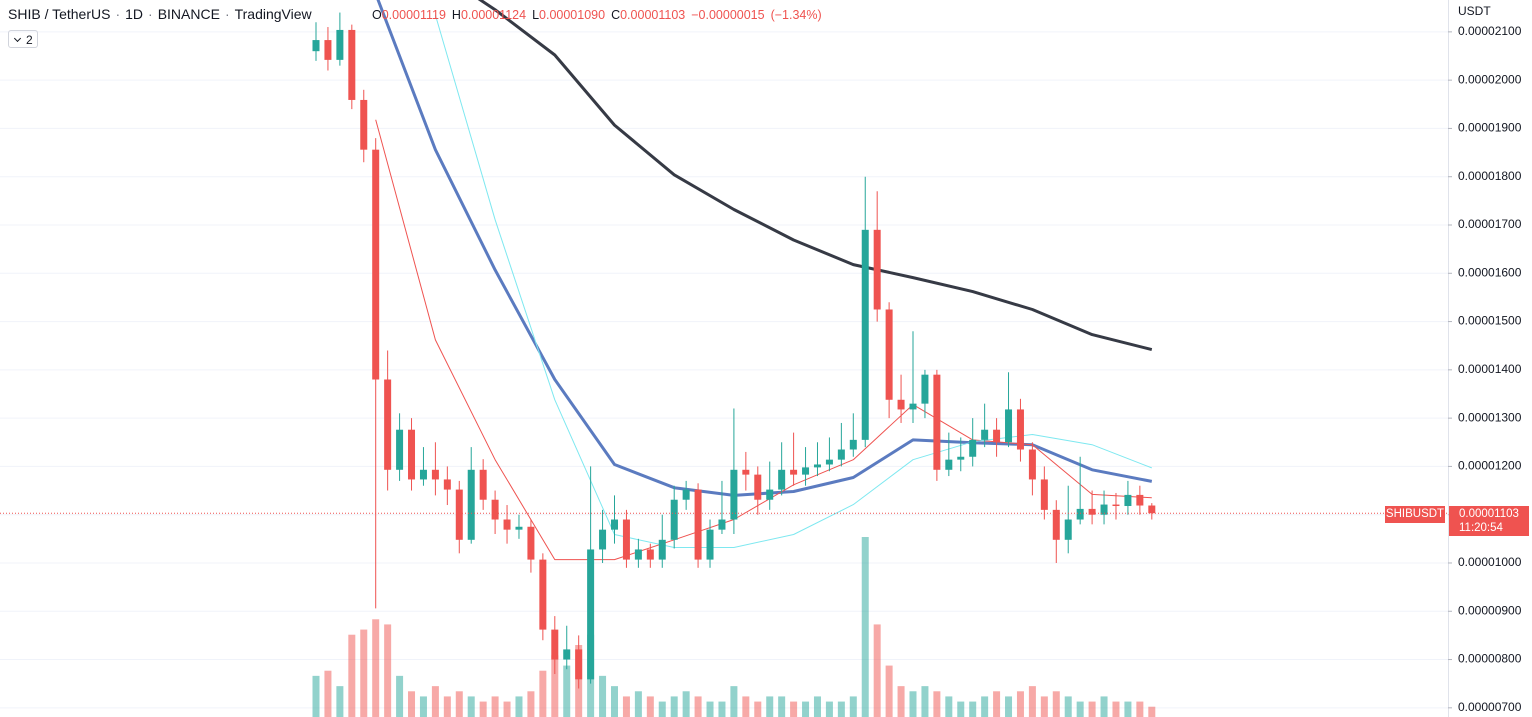 This screenshot has width=1532, height=717. What do you see at coordinates (796, 15) in the screenshot?
I see `change-percent: (−1.34%)` at bounding box center [796, 15].